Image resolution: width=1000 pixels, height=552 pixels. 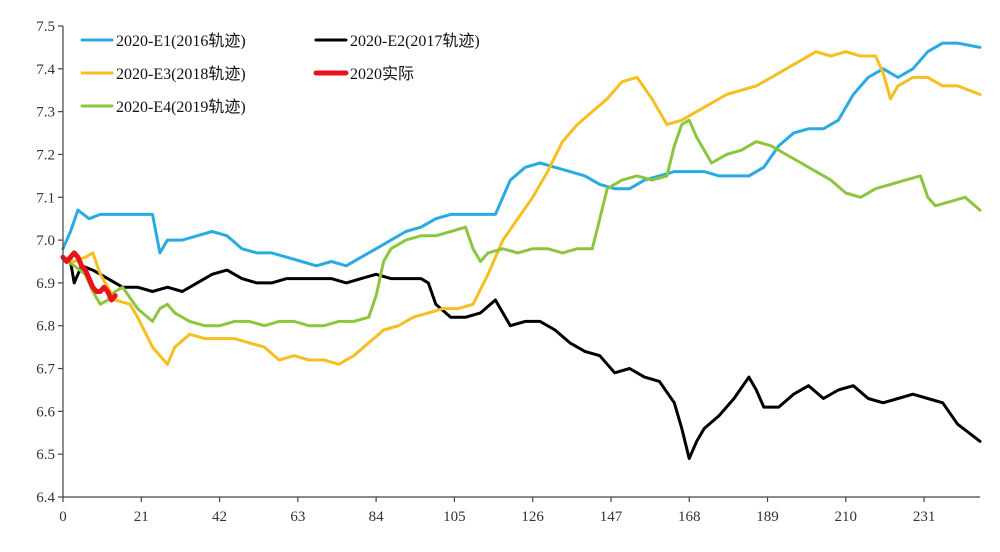 I want to click on x-tick-label: 0, so click(x=63, y=517).